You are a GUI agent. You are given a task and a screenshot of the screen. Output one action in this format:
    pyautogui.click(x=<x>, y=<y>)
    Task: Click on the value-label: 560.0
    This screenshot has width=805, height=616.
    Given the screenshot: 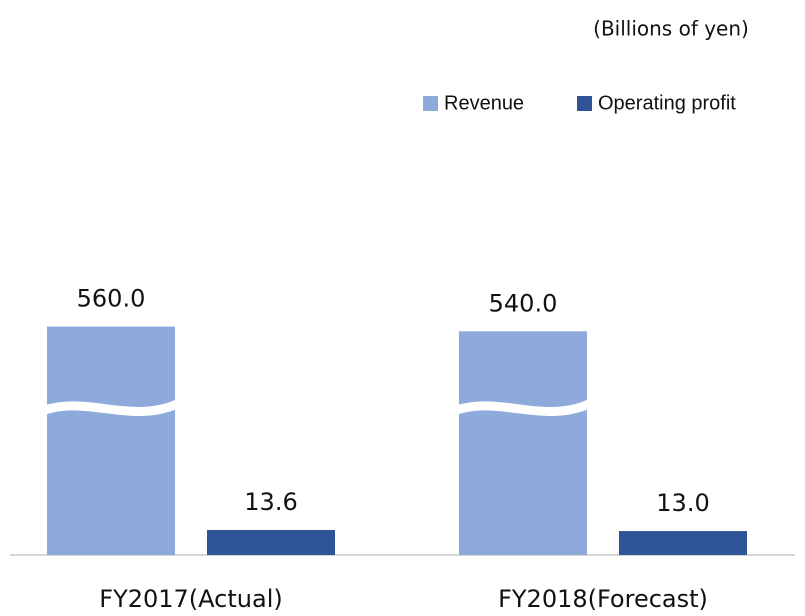 What is the action you would take?
    pyautogui.click(x=111, y=299)
    